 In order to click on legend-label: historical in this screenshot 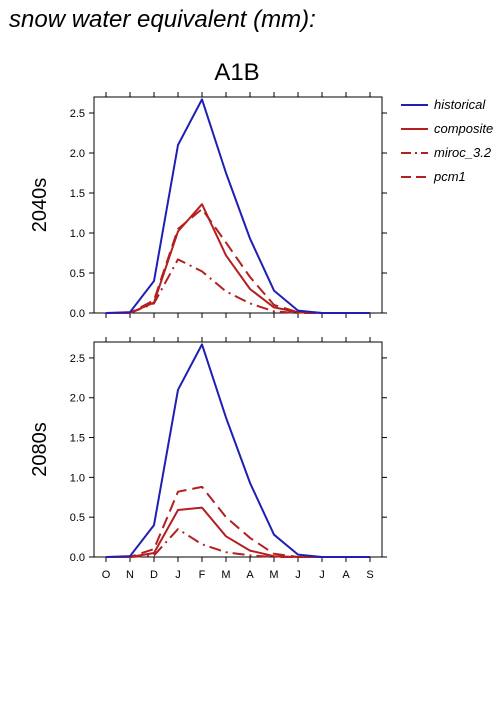, I will do `click(460, 104)`.